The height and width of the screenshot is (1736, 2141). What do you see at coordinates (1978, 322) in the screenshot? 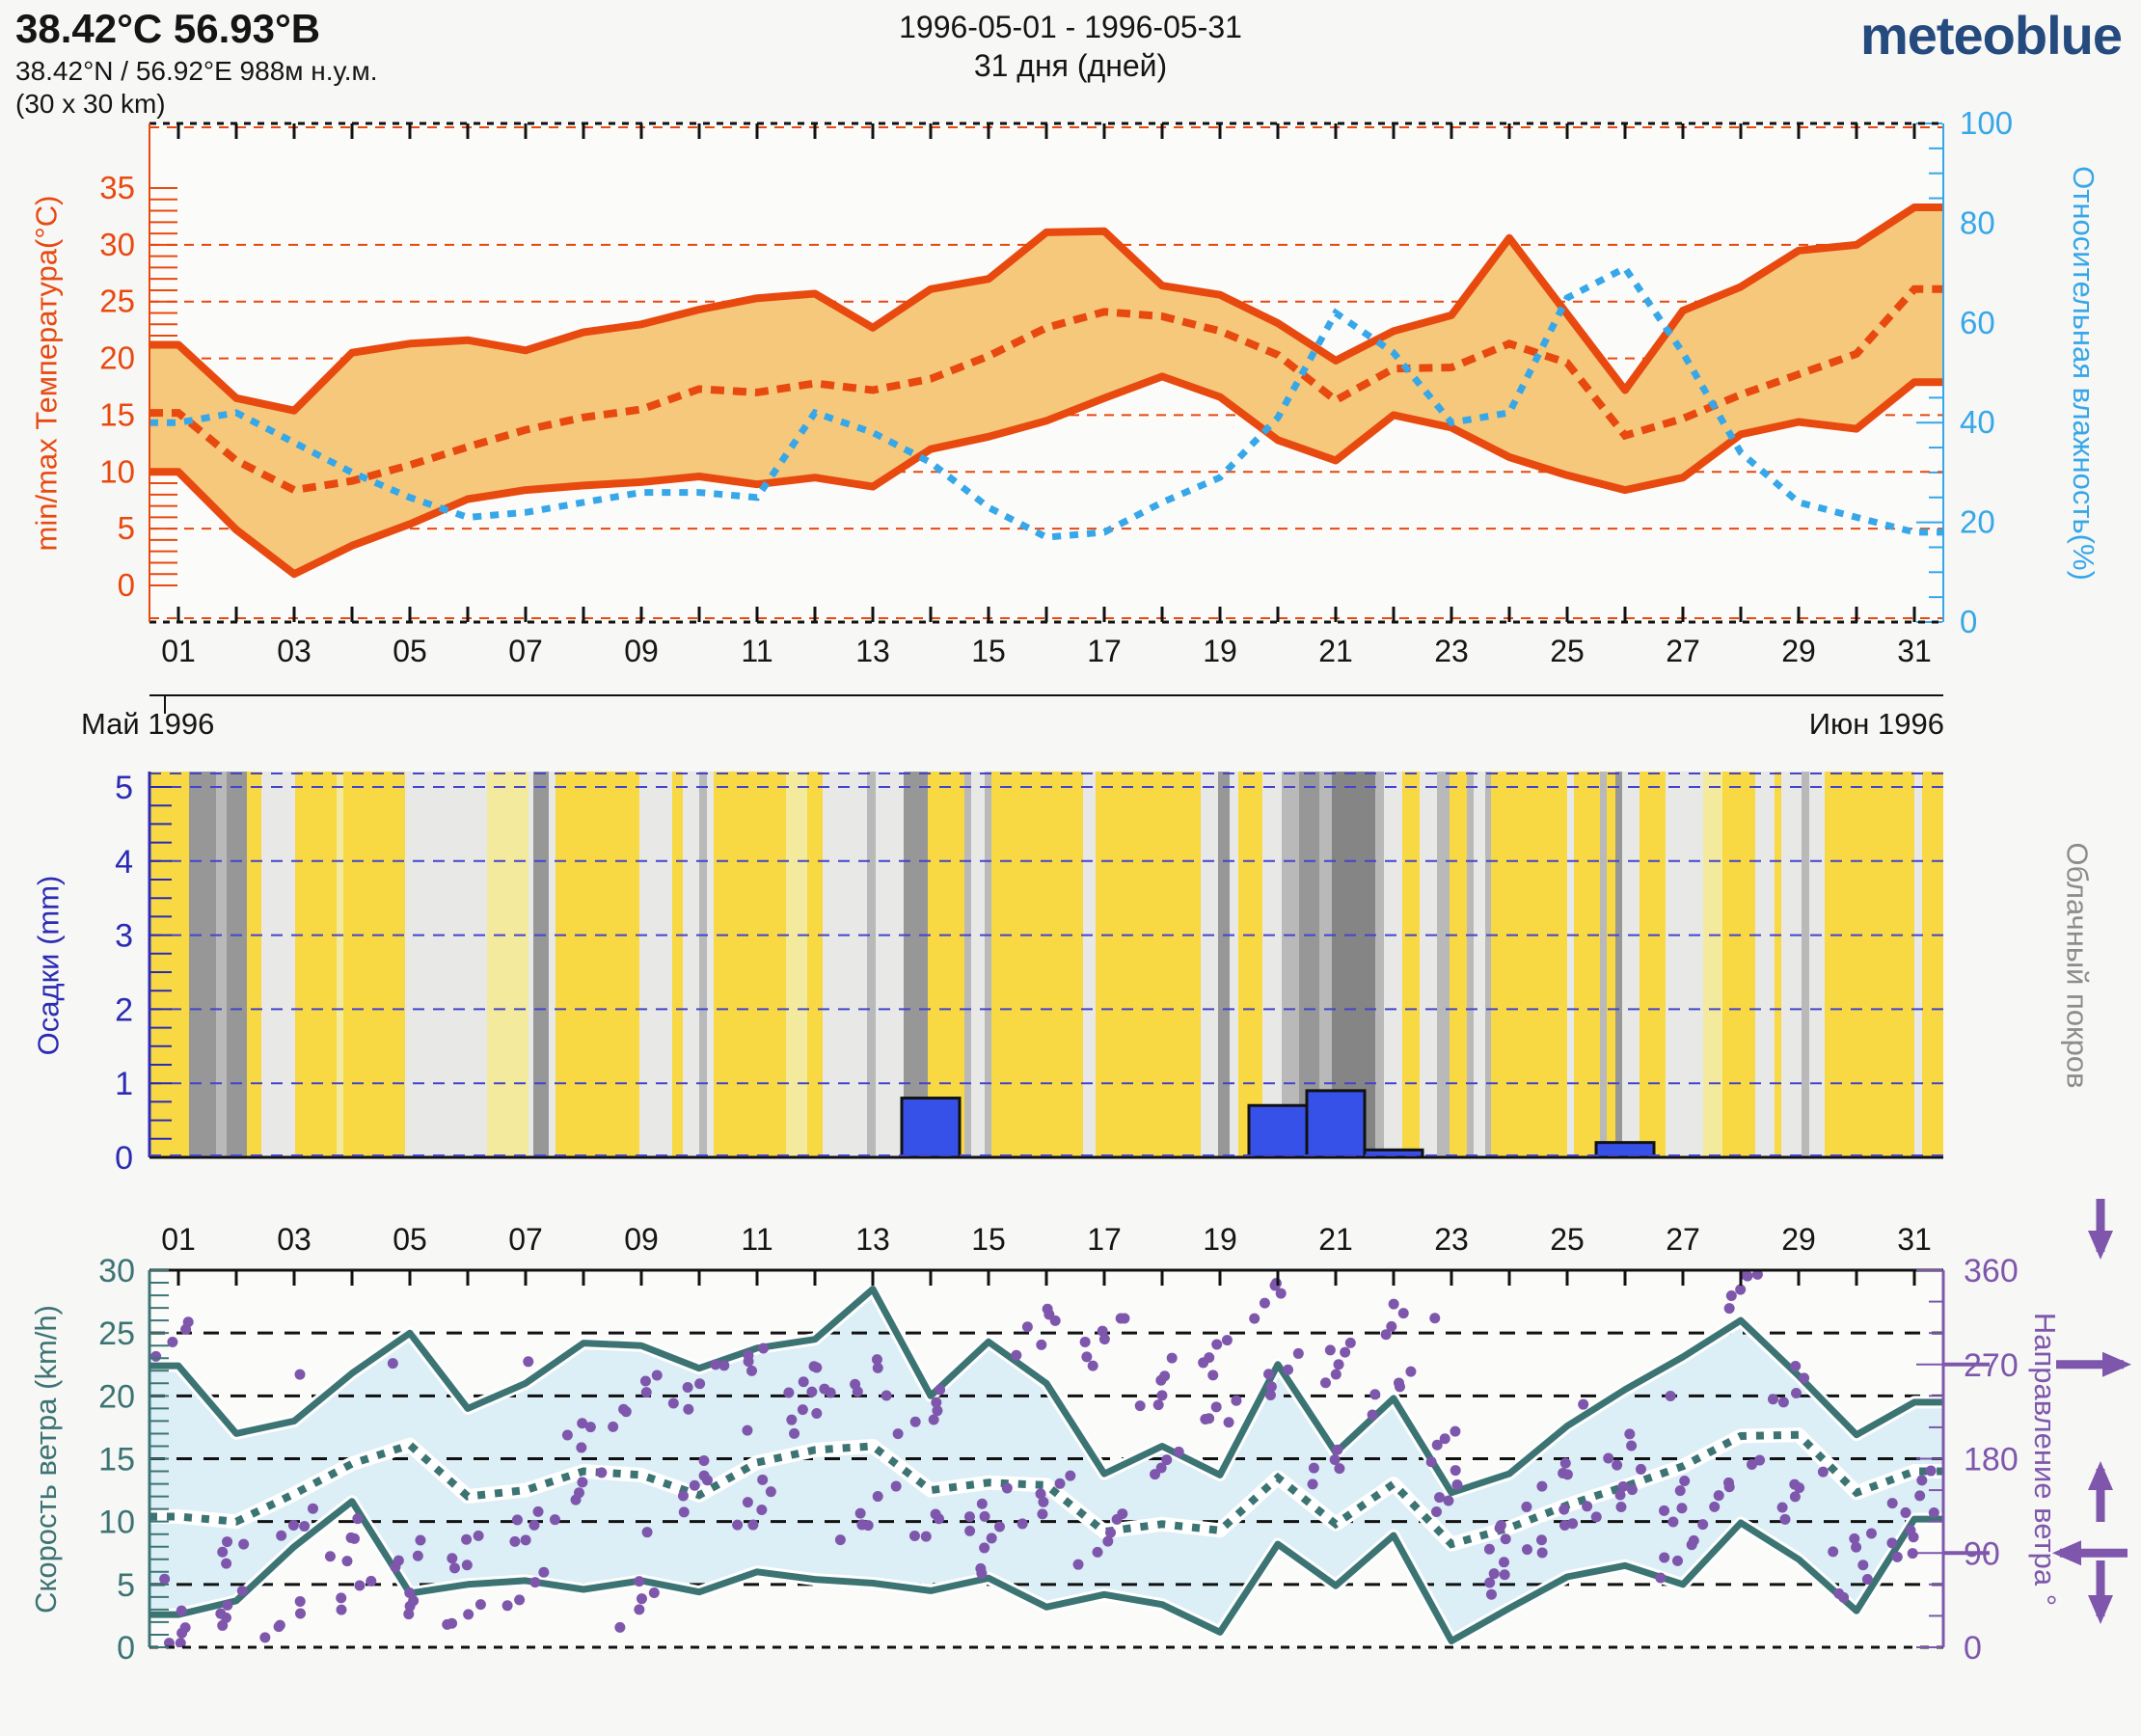
I see `humidity-tick-label: 60` at bounding box center [1978, 322].